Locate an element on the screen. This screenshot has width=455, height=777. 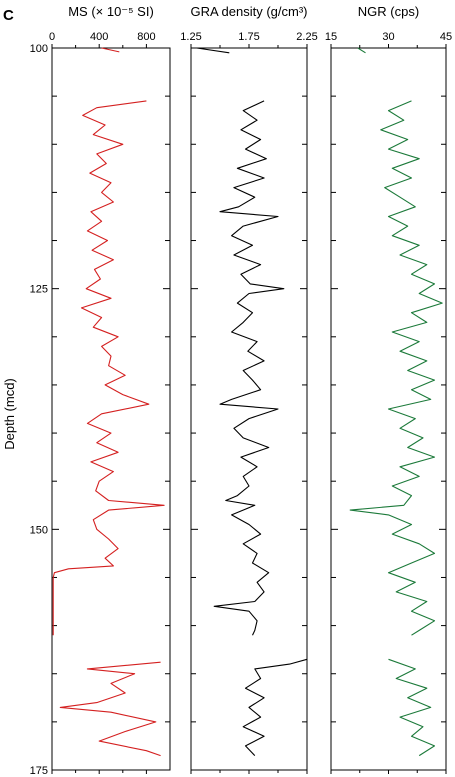
x-tick-label: 15 is located at coordinates (331, 37).